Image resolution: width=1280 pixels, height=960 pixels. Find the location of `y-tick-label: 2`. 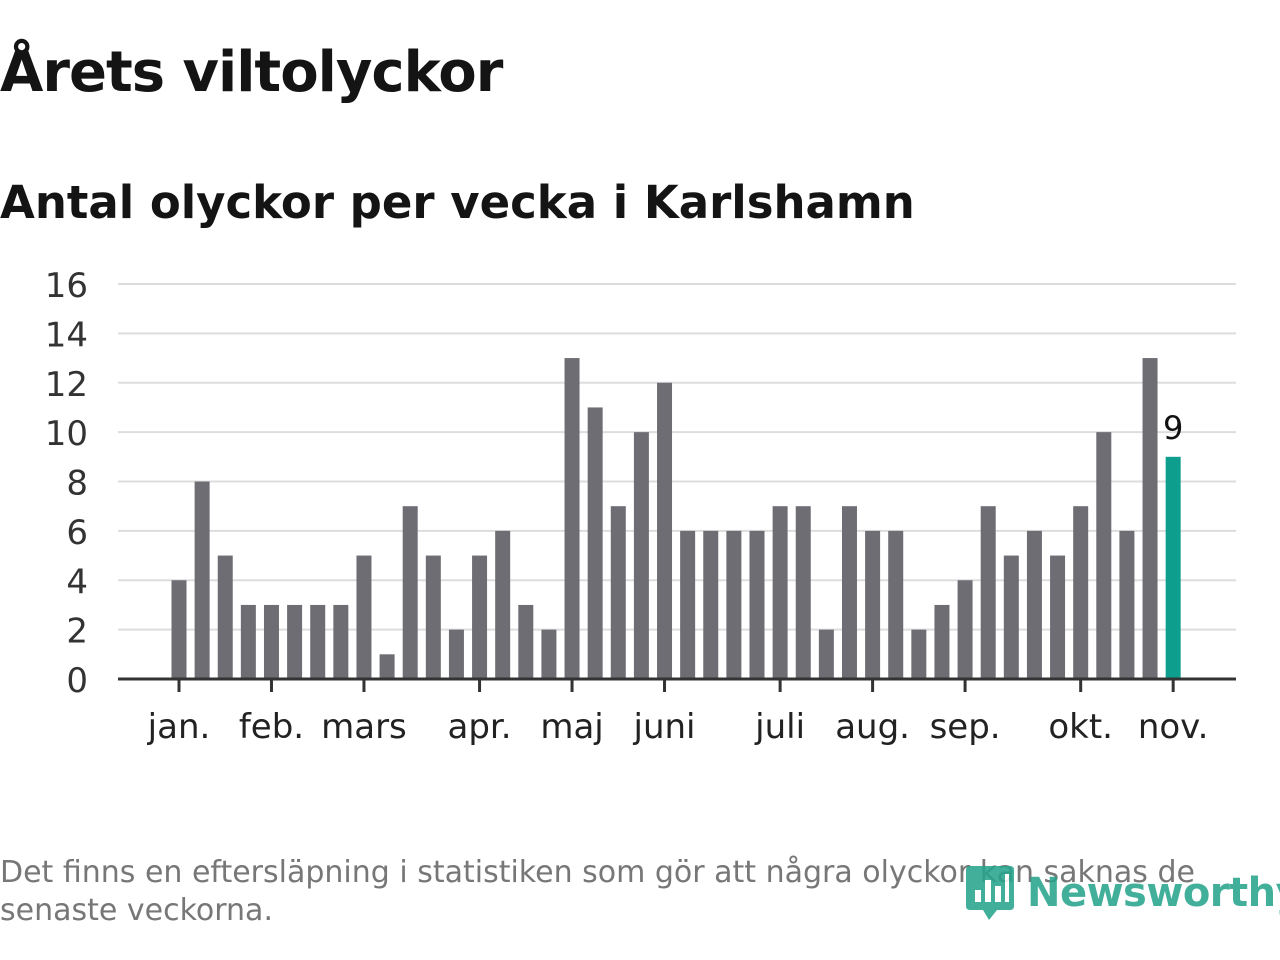

y-tick-label: 2 is located at coordinates (77, 632).